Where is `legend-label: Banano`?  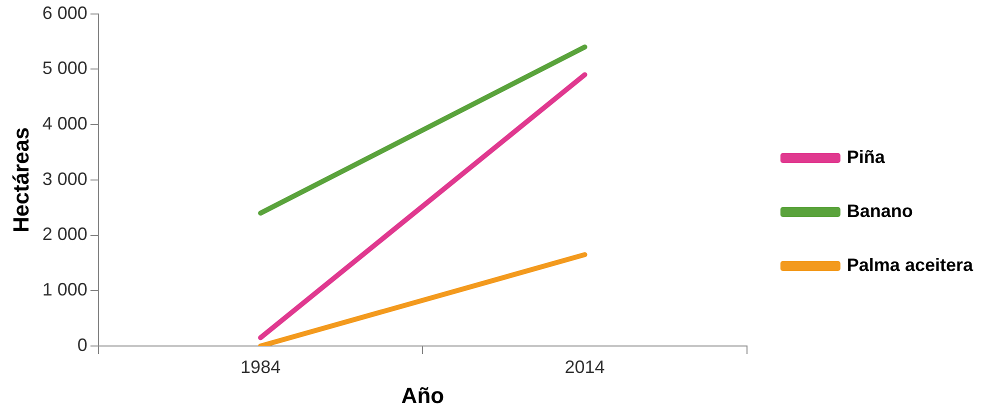 legend-label: Banano is located at coordinates (879, 210).